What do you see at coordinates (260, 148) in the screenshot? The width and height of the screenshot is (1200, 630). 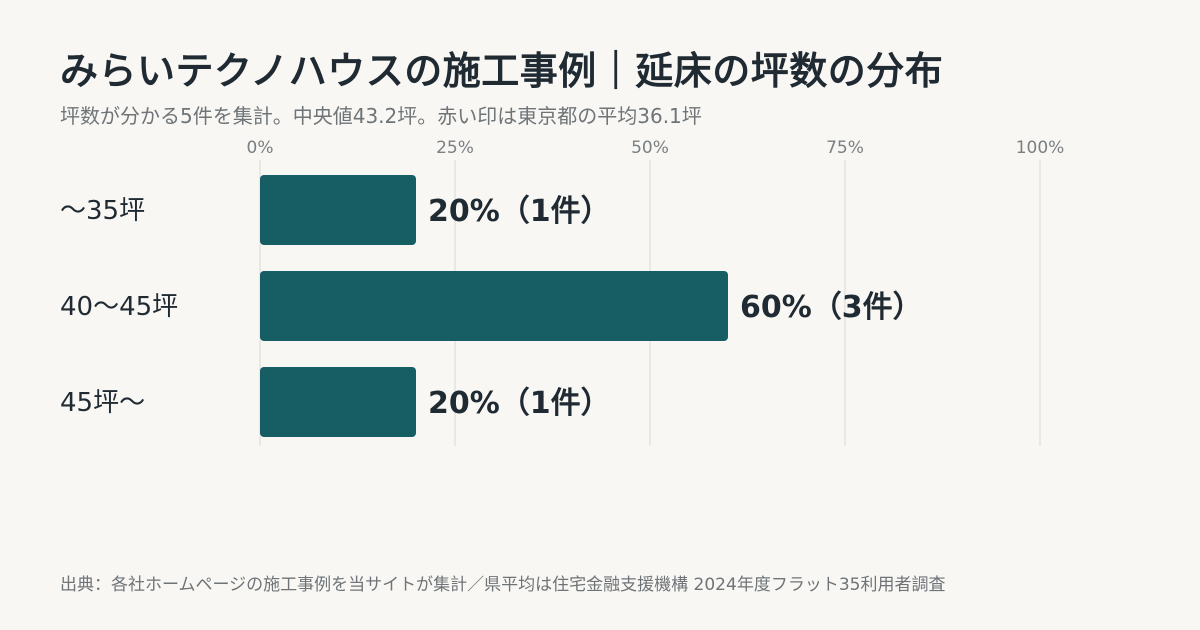 I see `x-tick-label: 0%` at bounding box center [260, 148].